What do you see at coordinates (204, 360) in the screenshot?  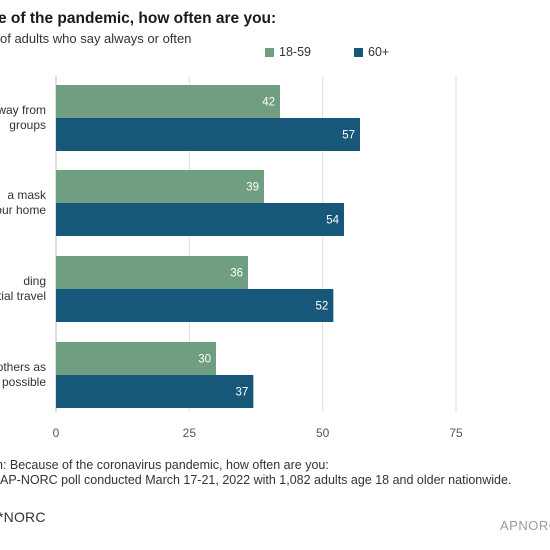 I see `data-label-18-59-3: 30` at bounding box center [204, 360].